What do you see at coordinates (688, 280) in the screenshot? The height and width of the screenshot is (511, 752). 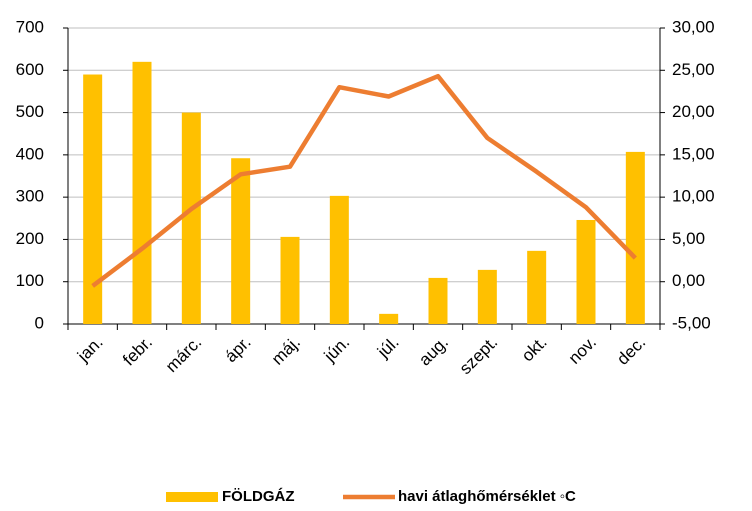 I see `y2-tick-label: 0,00` at bounding box center [688, 280].